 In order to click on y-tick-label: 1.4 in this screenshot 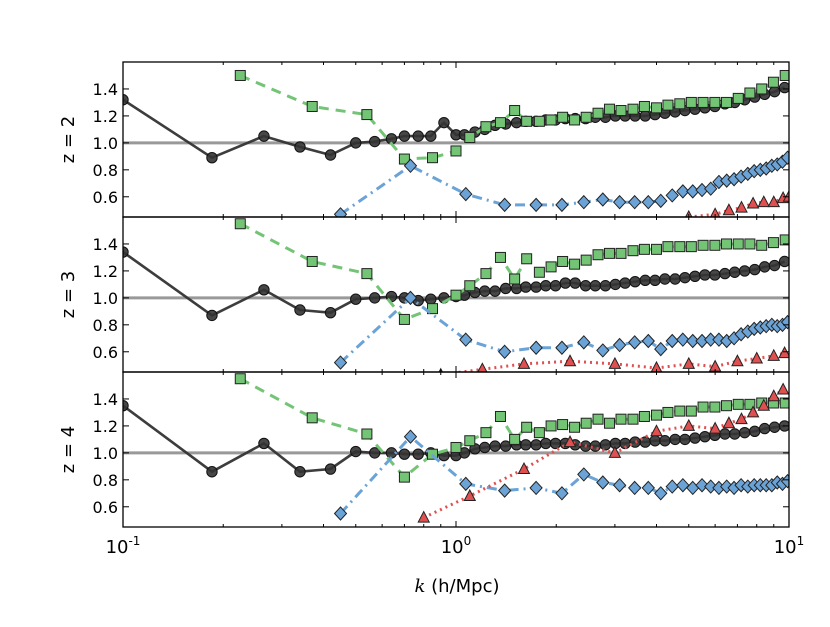, I will do `click(105, 399)`.